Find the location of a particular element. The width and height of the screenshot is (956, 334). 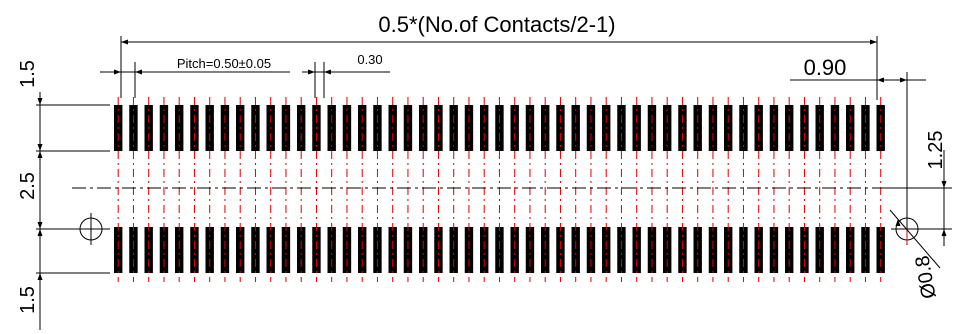

top-dimension-label: 0.5*(No.of Contacts/2-1) is located at coordinates (496, 24).